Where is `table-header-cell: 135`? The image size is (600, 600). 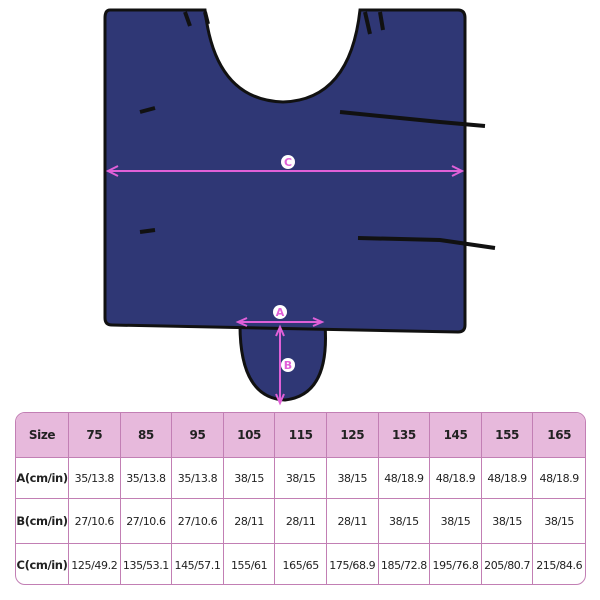 table-header-cell: 135 is located at coordinates (404, 435).